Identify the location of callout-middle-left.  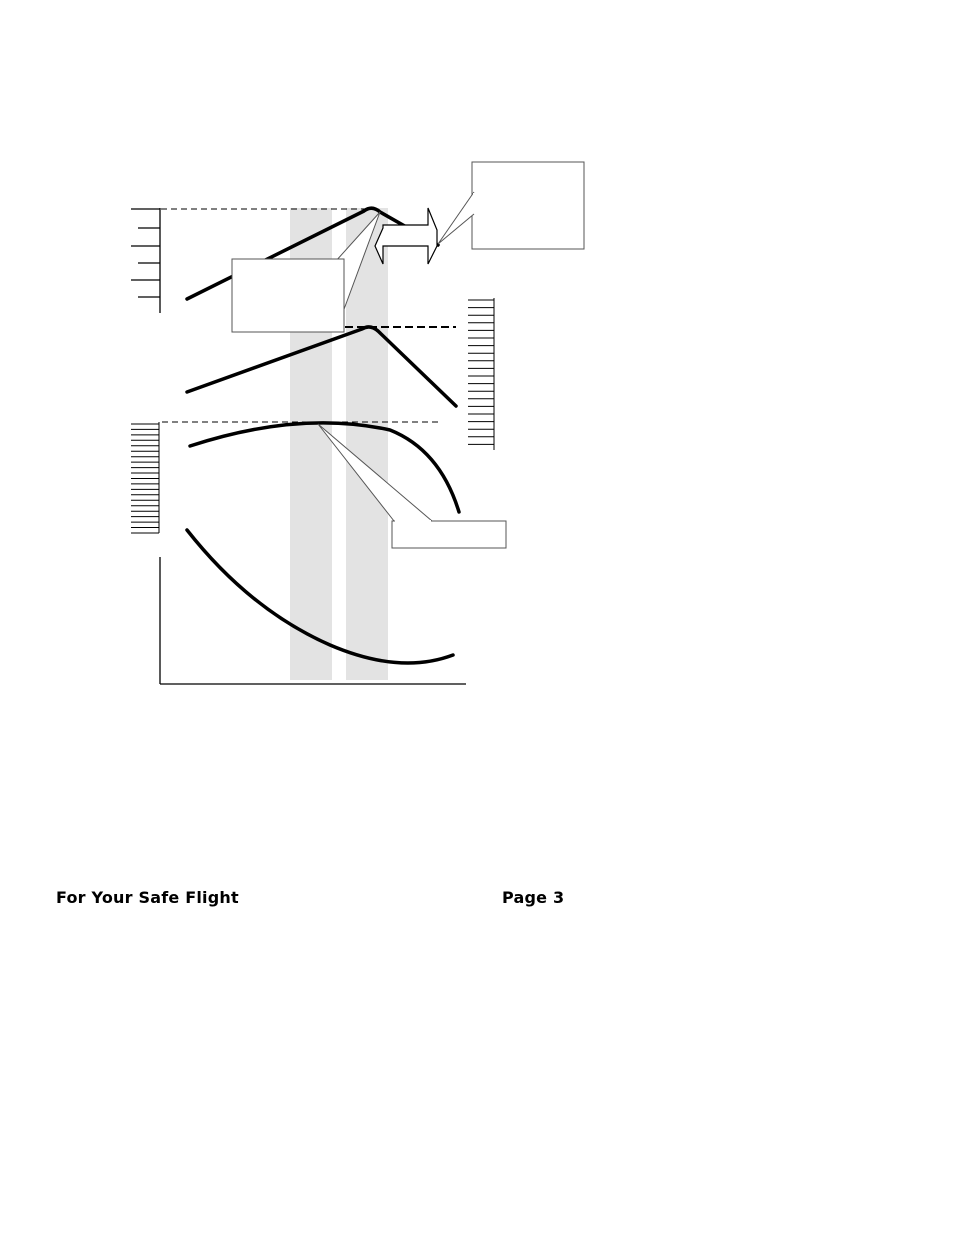
(306, 272).